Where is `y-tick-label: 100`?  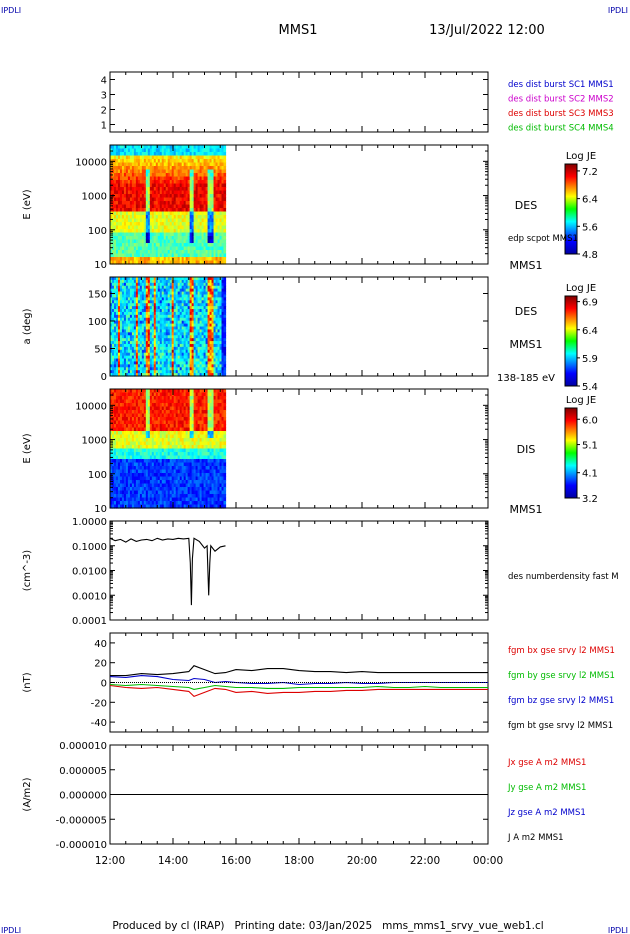
y-tick-label: 100 is located at coordinates (97, 231).